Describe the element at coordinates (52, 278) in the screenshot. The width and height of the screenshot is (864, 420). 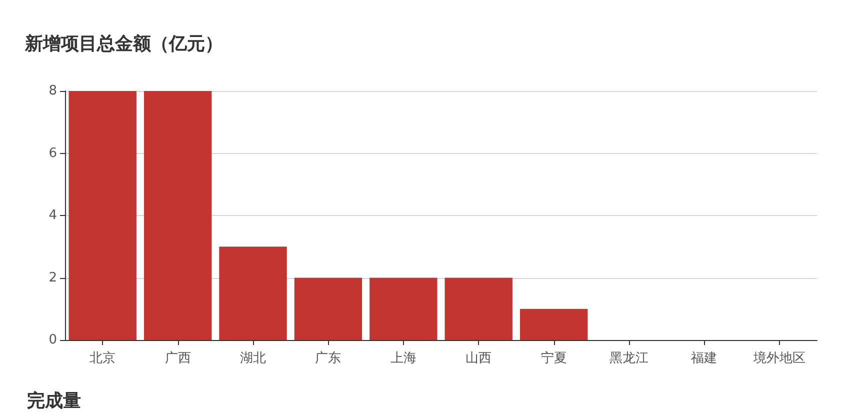
I see `y-tick-label: 2` at that location.